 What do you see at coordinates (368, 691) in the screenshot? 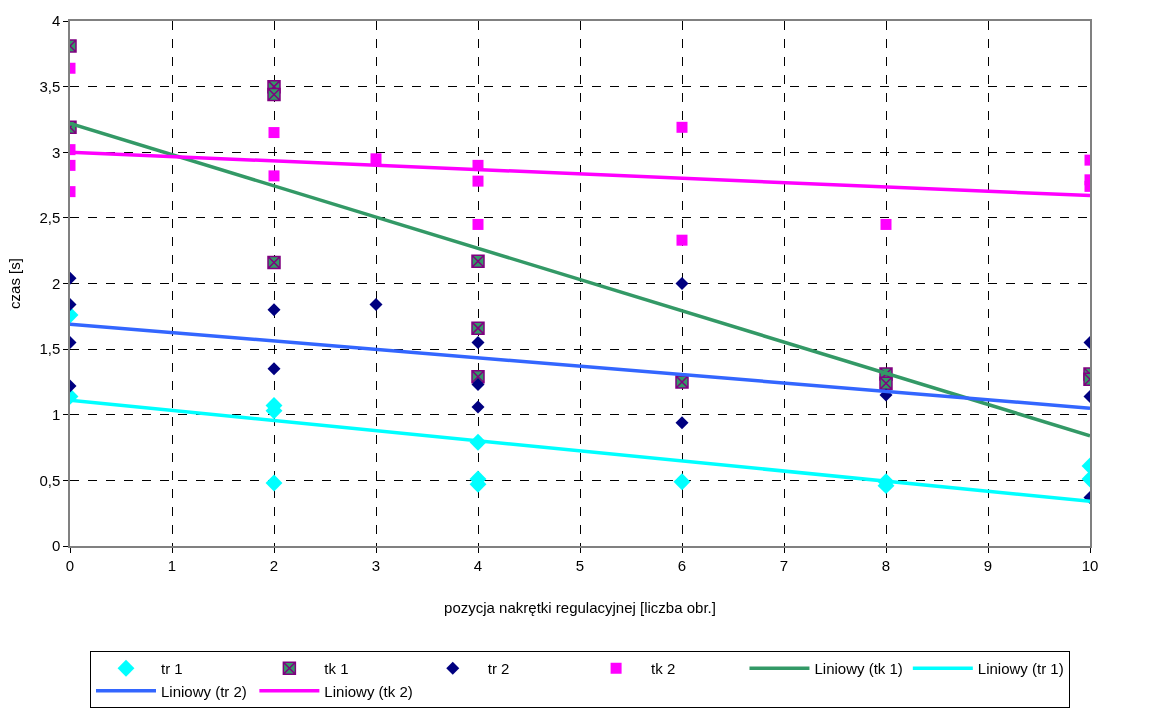
I see `legend-label: Liniowy (tk 2)` at bounding box center [368, 691].